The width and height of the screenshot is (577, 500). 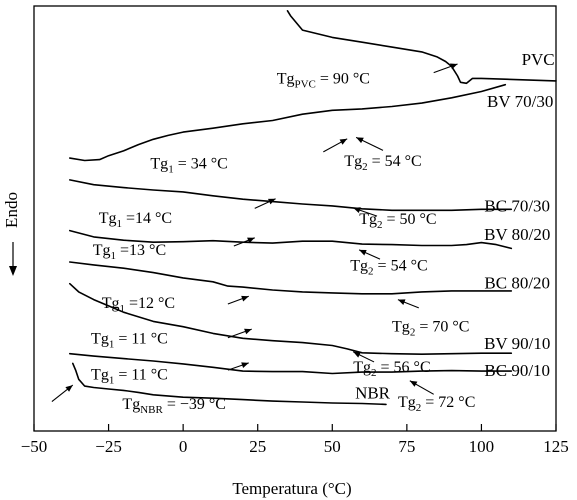 I want to click on series-label: PVC, so click(x=538, y=59).